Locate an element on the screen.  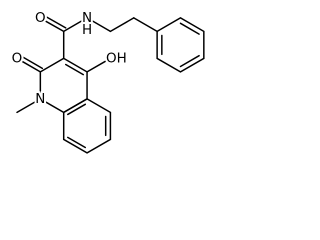
benzo-ring is located at coordinates (87, 126).